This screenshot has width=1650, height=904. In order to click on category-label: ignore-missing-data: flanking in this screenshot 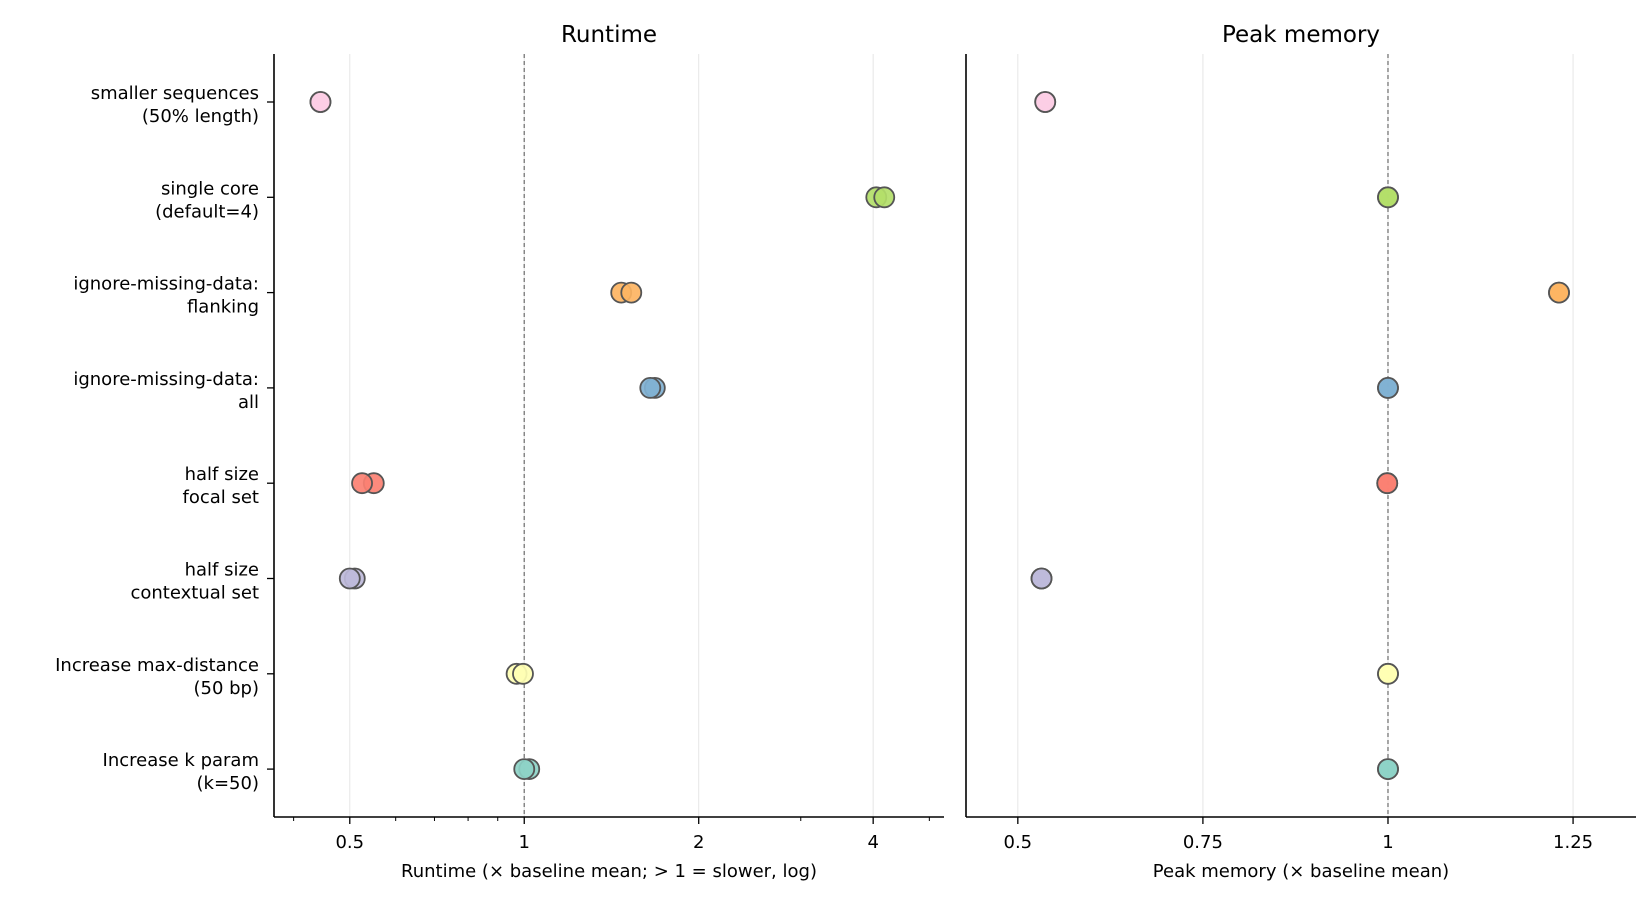, I will do `click(166, 296)`.